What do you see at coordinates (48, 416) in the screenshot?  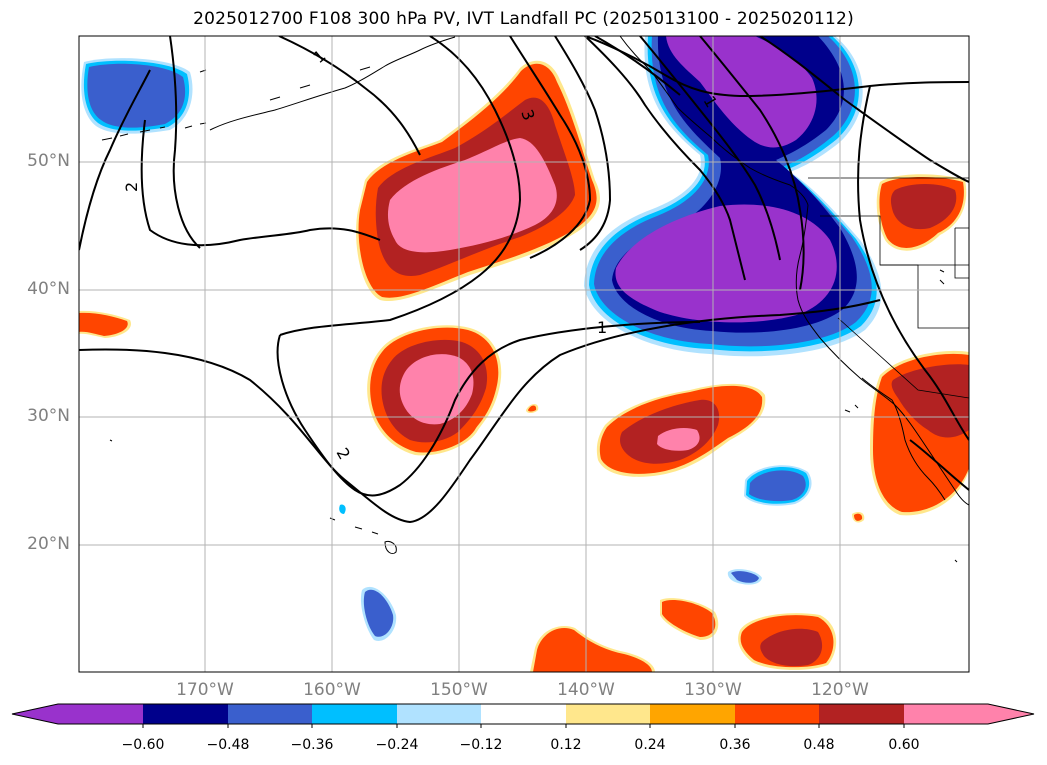 I see `latitude-label: 30°N` at bounding box center [48, 416].